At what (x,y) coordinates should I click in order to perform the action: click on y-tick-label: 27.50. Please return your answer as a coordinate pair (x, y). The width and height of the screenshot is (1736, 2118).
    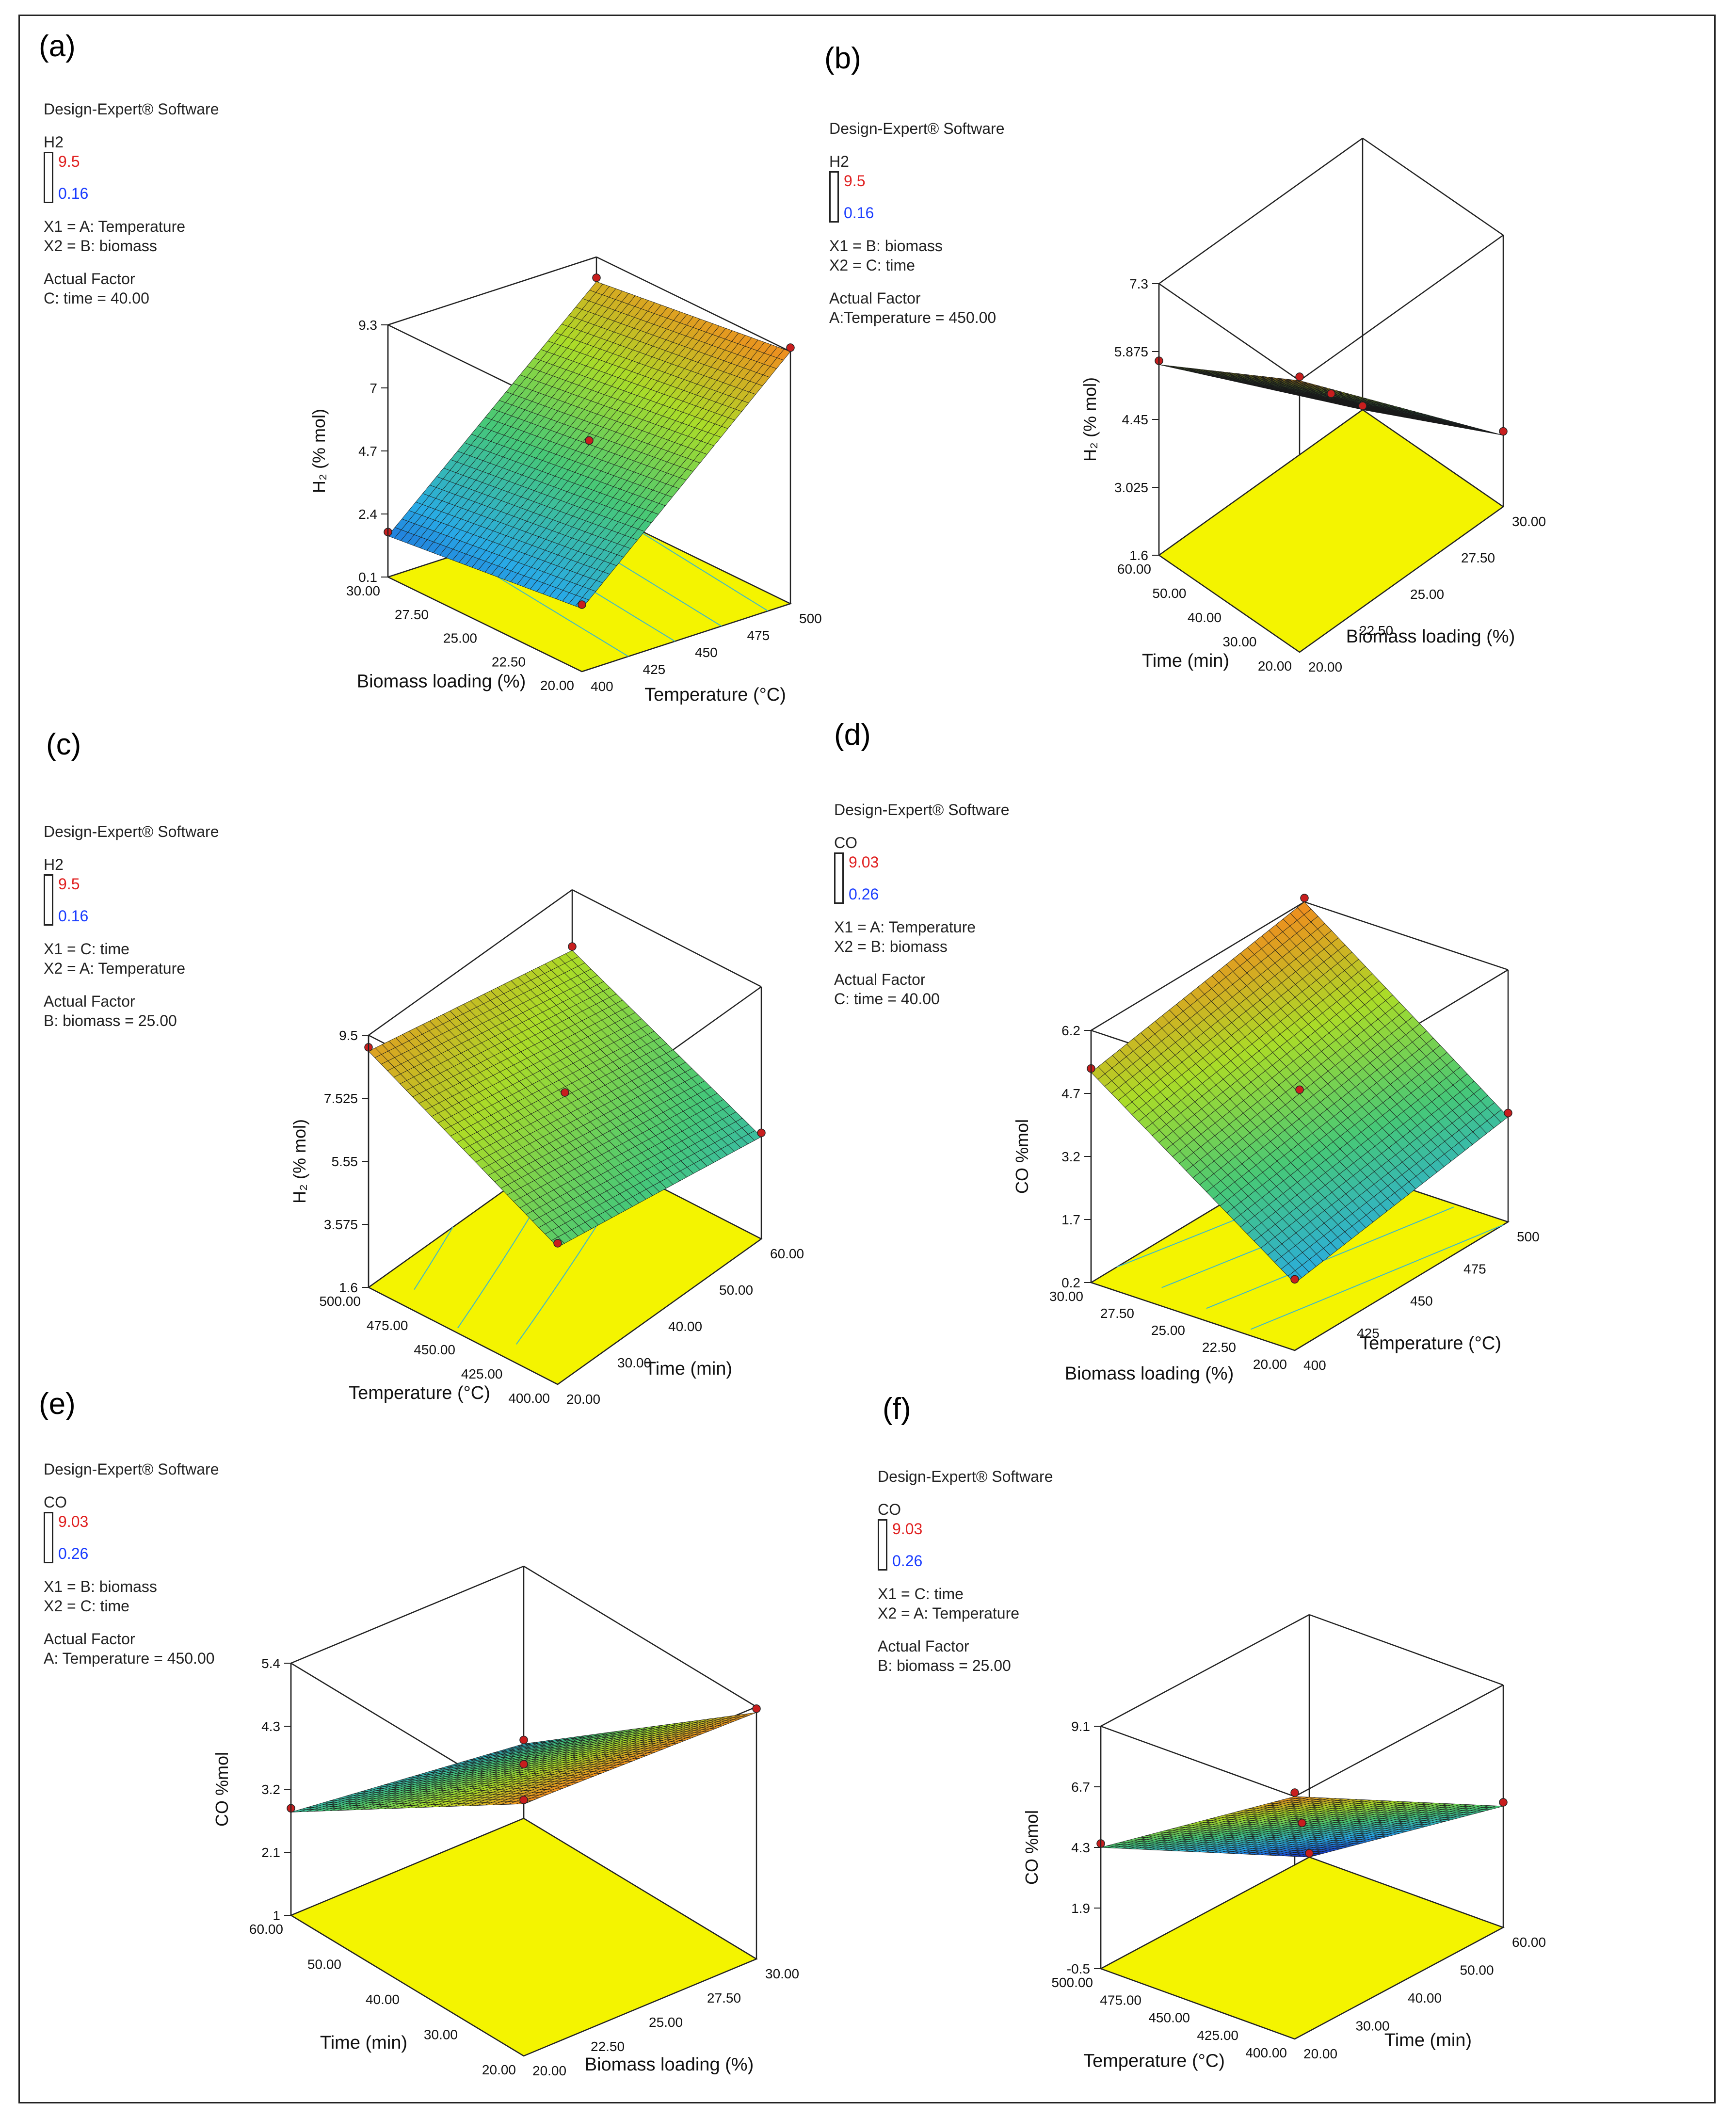
    Looking at the image, I should click on (1117, 1313).